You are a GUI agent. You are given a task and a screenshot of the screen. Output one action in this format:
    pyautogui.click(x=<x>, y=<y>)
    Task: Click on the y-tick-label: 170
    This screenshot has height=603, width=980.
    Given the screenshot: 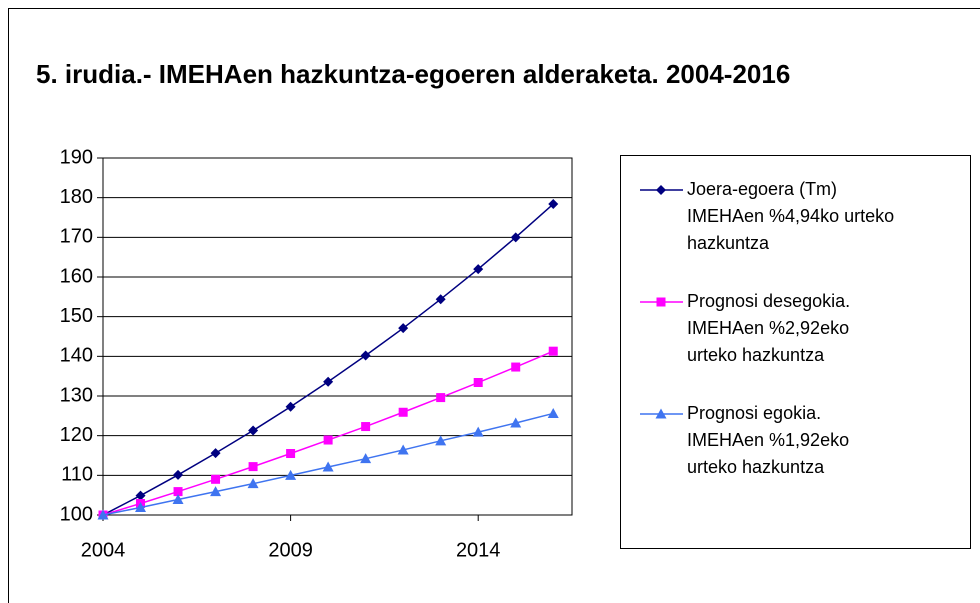 What is the action you would take?
    pyautogui.click(x=76, y=237)
    